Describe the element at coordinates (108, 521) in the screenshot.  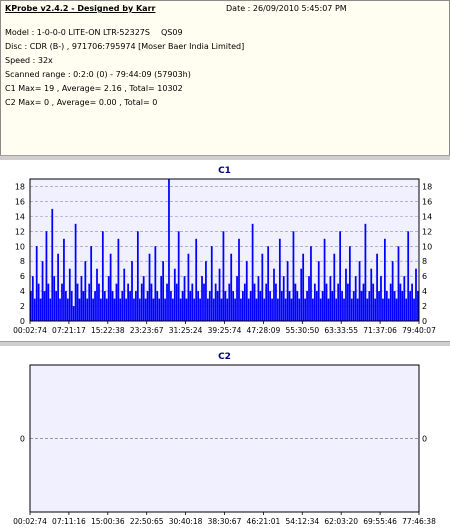
I see `x-tick-label: 15:00:36` at that location.